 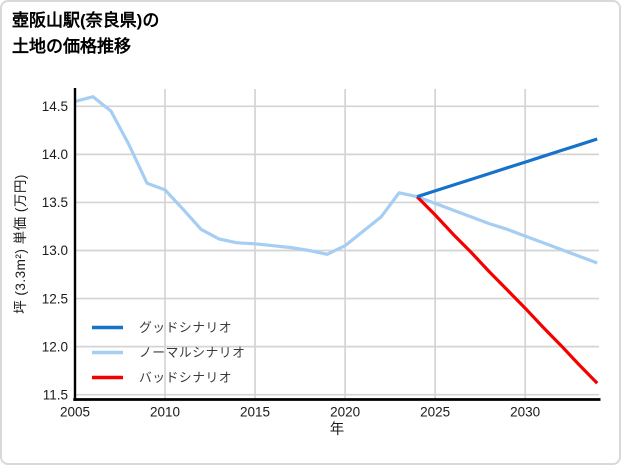 What do you see at coordinates (55, 250) in the screenshot?
I see `y-tick-label: 13.0` at bounding box center [55, 250].